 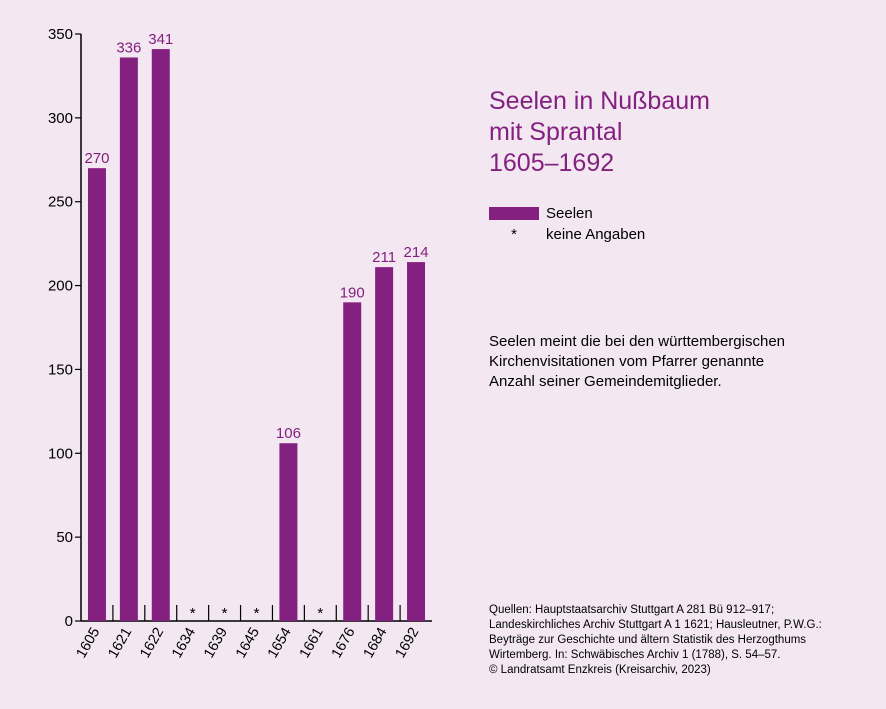 I want to click on x-tick-label-1661: 1661, so click(x=312, y=643).